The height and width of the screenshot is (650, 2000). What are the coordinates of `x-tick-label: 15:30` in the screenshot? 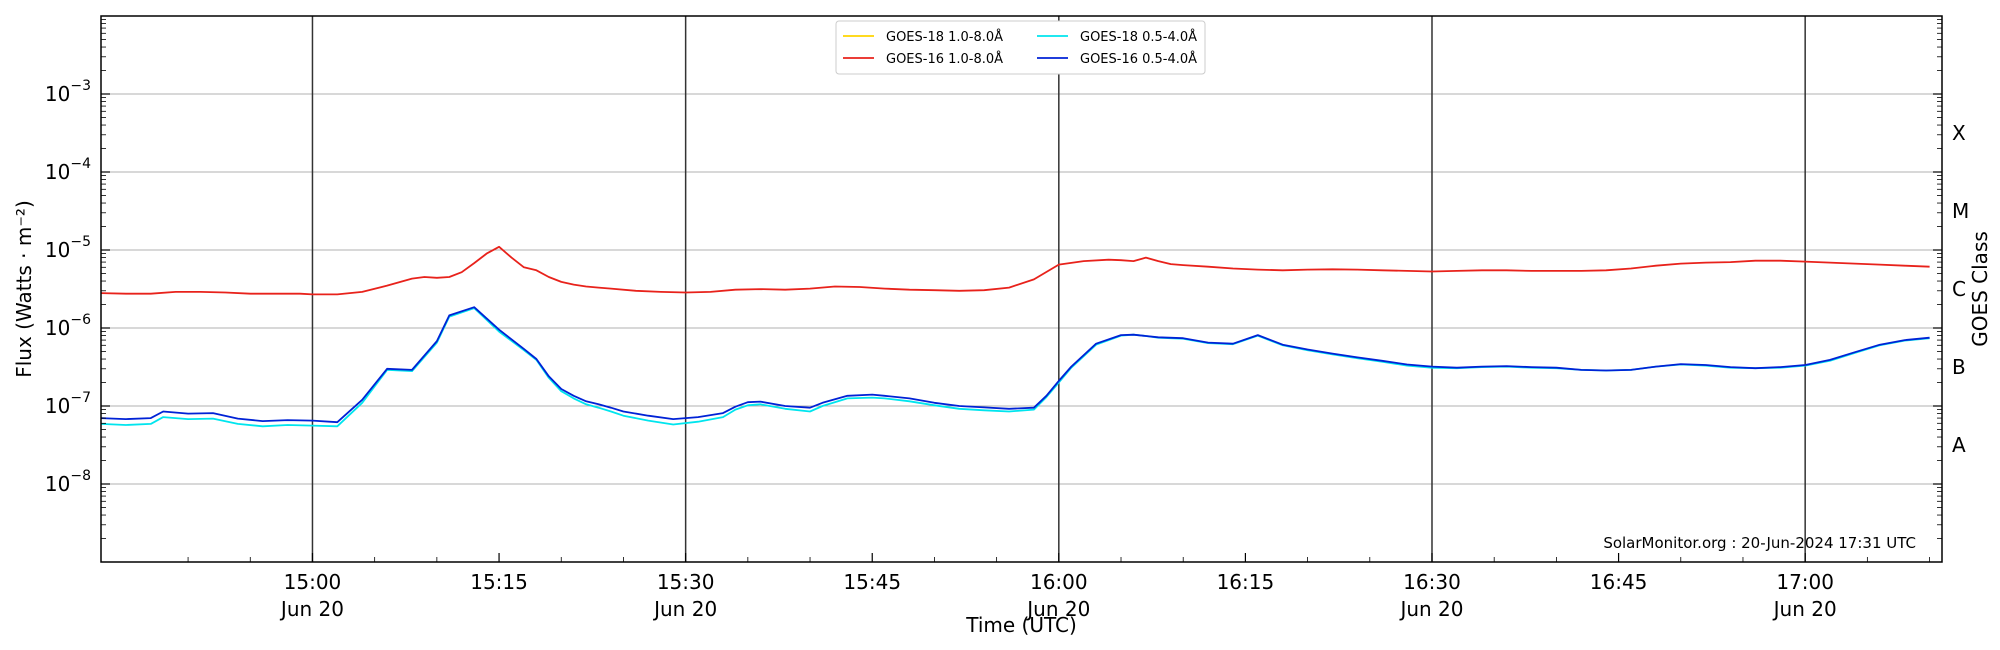 It's located at (686, 582).